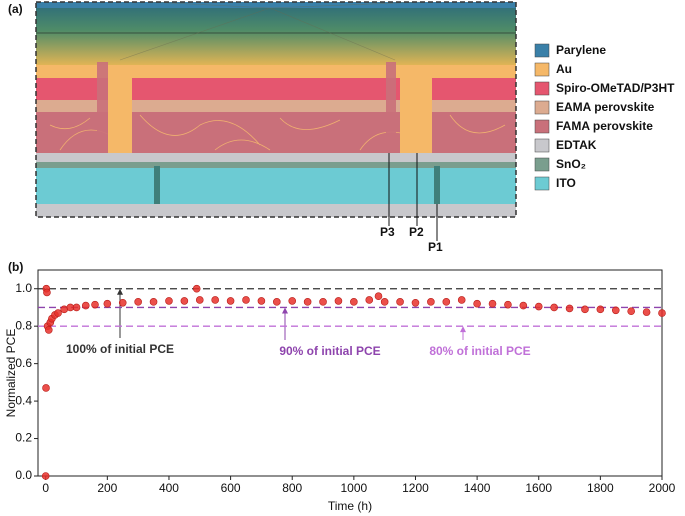 The width and height of the screenshot is (685, 516). What do you see at coordinates (615, 88) in the screenshot?
I see `legend-label: Spiro-OMeTAD/P3HT` at bounding box center [615, 88].